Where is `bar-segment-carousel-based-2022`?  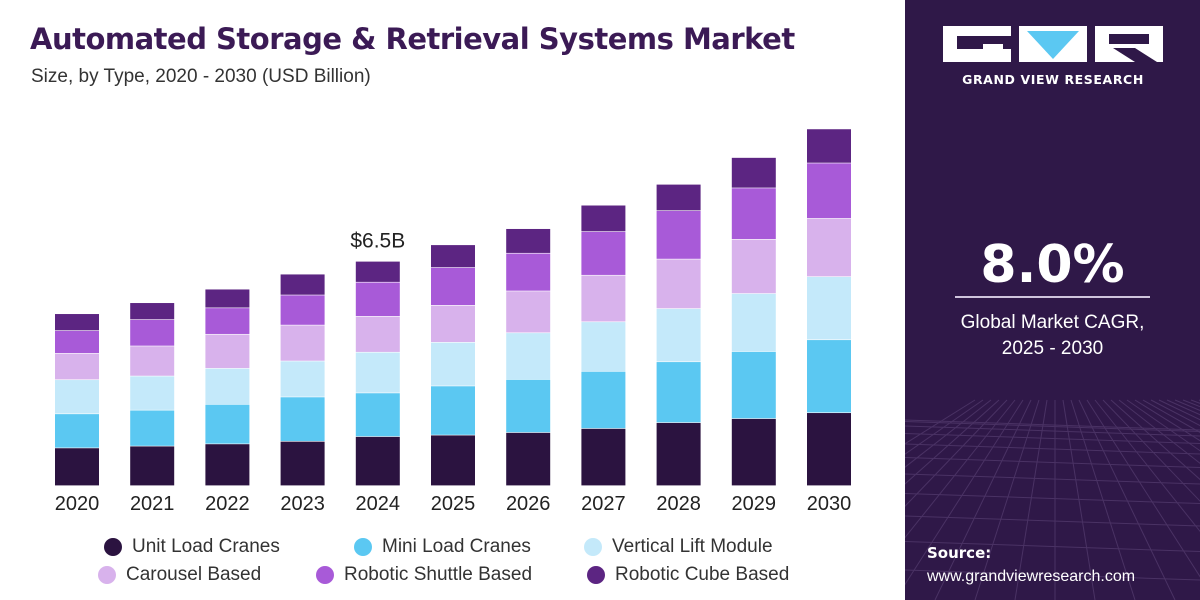 bar-segment-carousel-based-2022 is located at coordinates (227, 351).